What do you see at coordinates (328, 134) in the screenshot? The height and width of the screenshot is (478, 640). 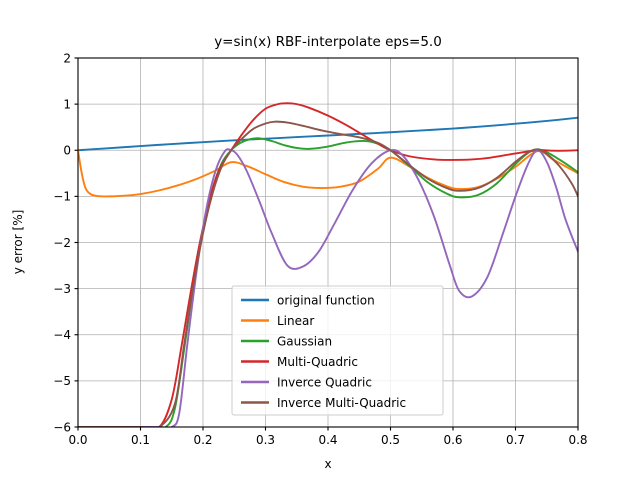 I see `series-line-original-function` at bounding box center [328, 134].